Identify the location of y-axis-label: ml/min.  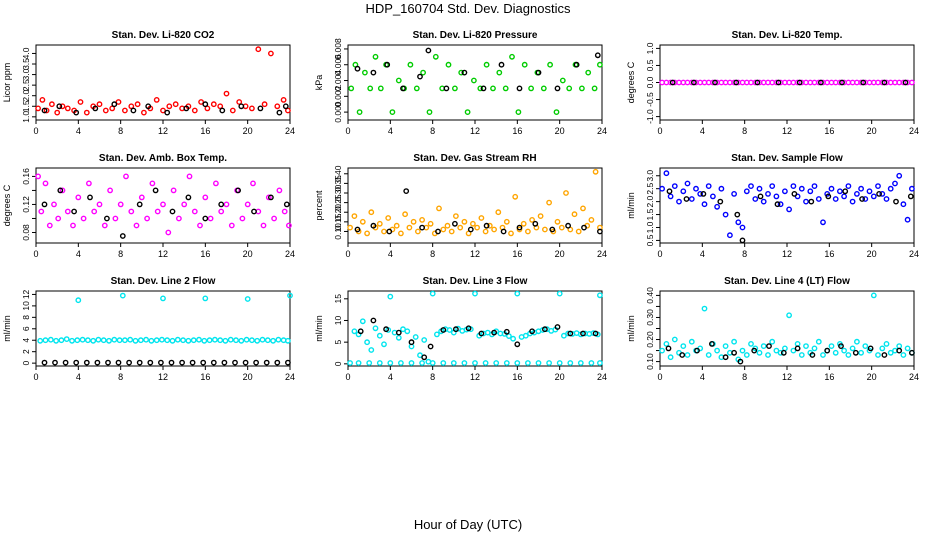
(7, 328).